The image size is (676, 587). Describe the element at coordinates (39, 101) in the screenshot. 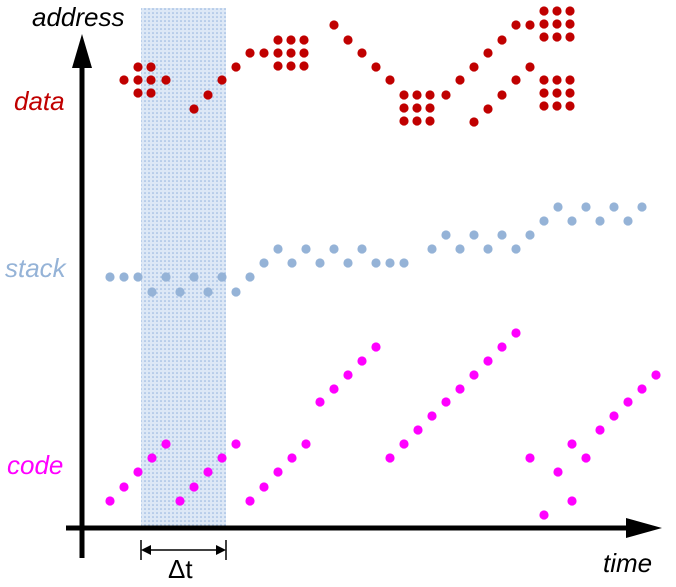

I see `data-region-label: data` at that location.